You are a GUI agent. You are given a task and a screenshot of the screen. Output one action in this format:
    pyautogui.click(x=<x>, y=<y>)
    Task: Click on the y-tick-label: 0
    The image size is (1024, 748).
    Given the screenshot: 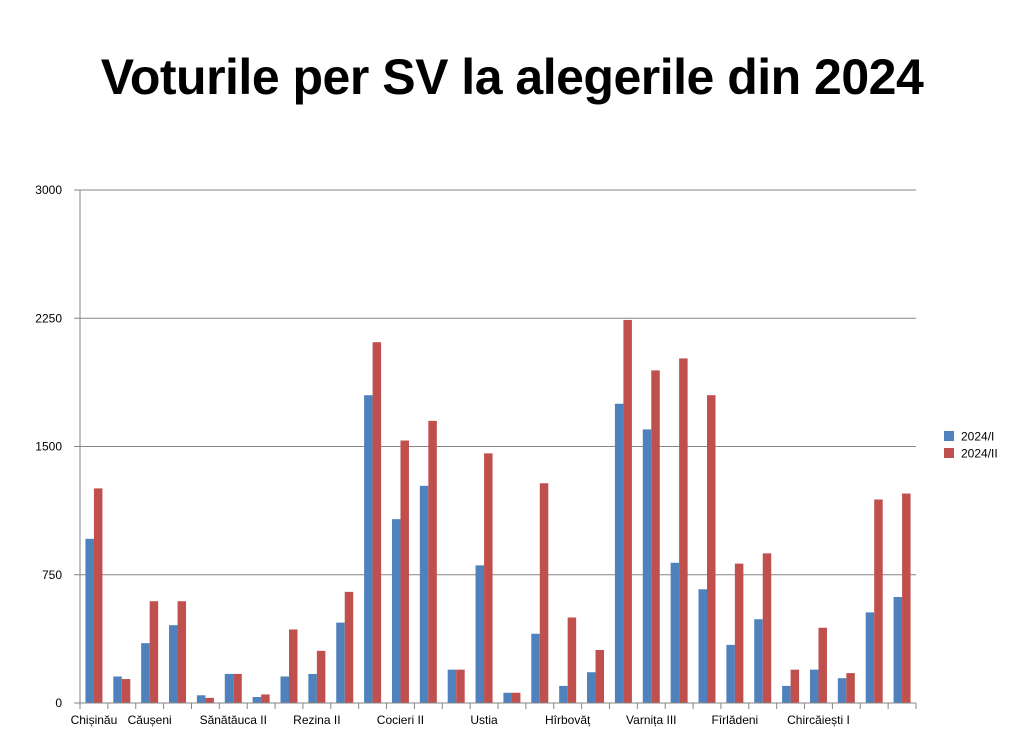 What is the action you would take?
    pyautogui.click(x=58, y=703)
    